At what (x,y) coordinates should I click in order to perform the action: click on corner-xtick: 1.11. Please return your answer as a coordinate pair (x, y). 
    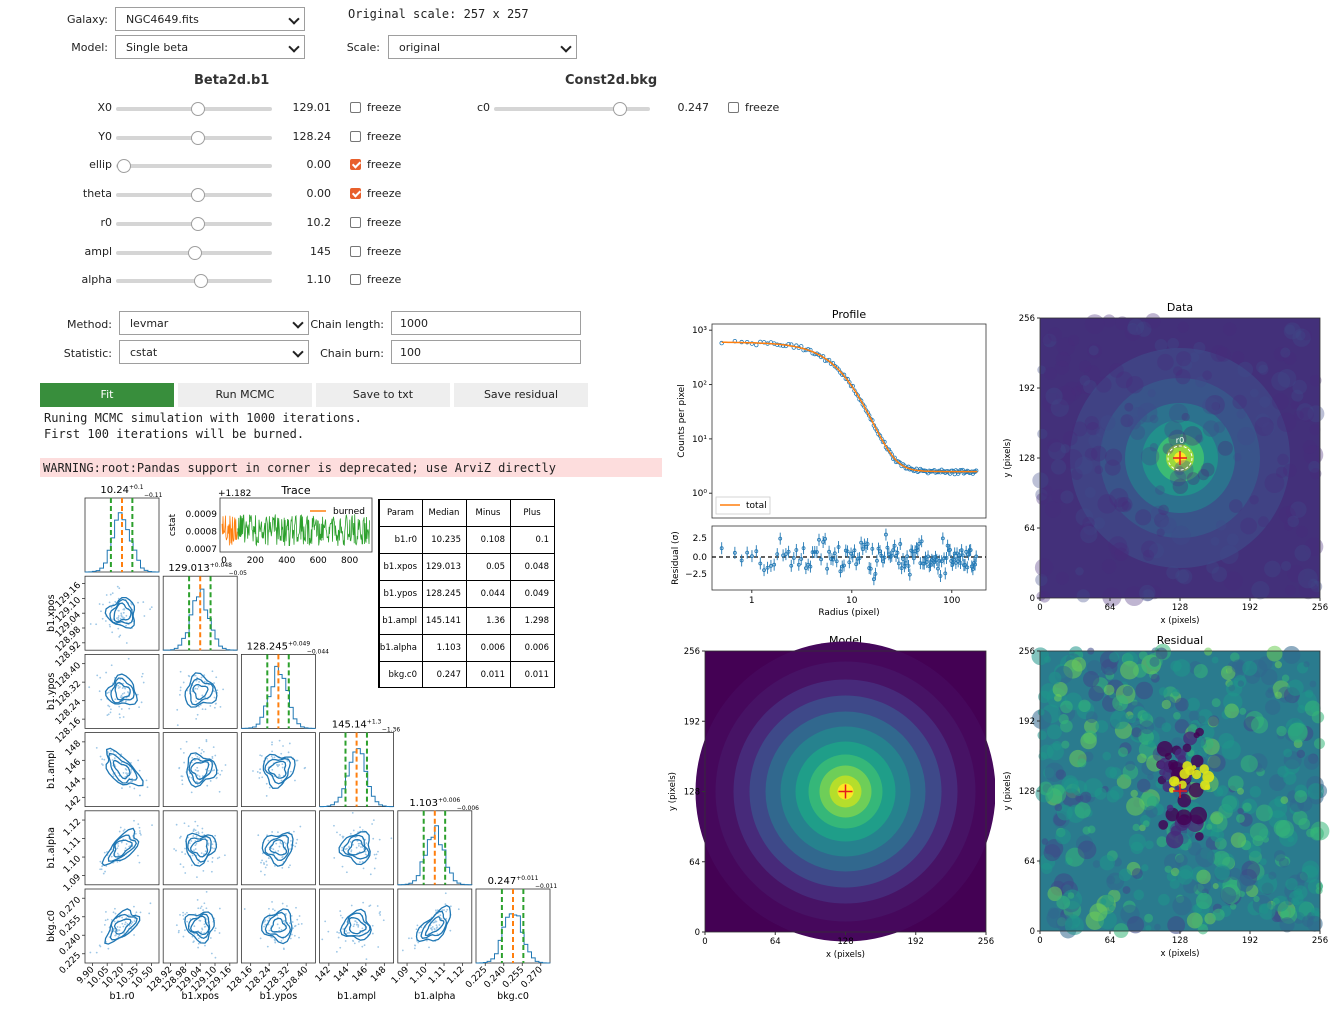
    Looking at the image, I should click on (437, 975).